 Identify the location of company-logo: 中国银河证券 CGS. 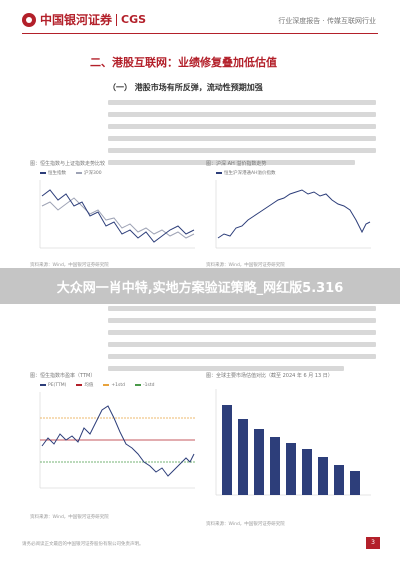
(84, 19).